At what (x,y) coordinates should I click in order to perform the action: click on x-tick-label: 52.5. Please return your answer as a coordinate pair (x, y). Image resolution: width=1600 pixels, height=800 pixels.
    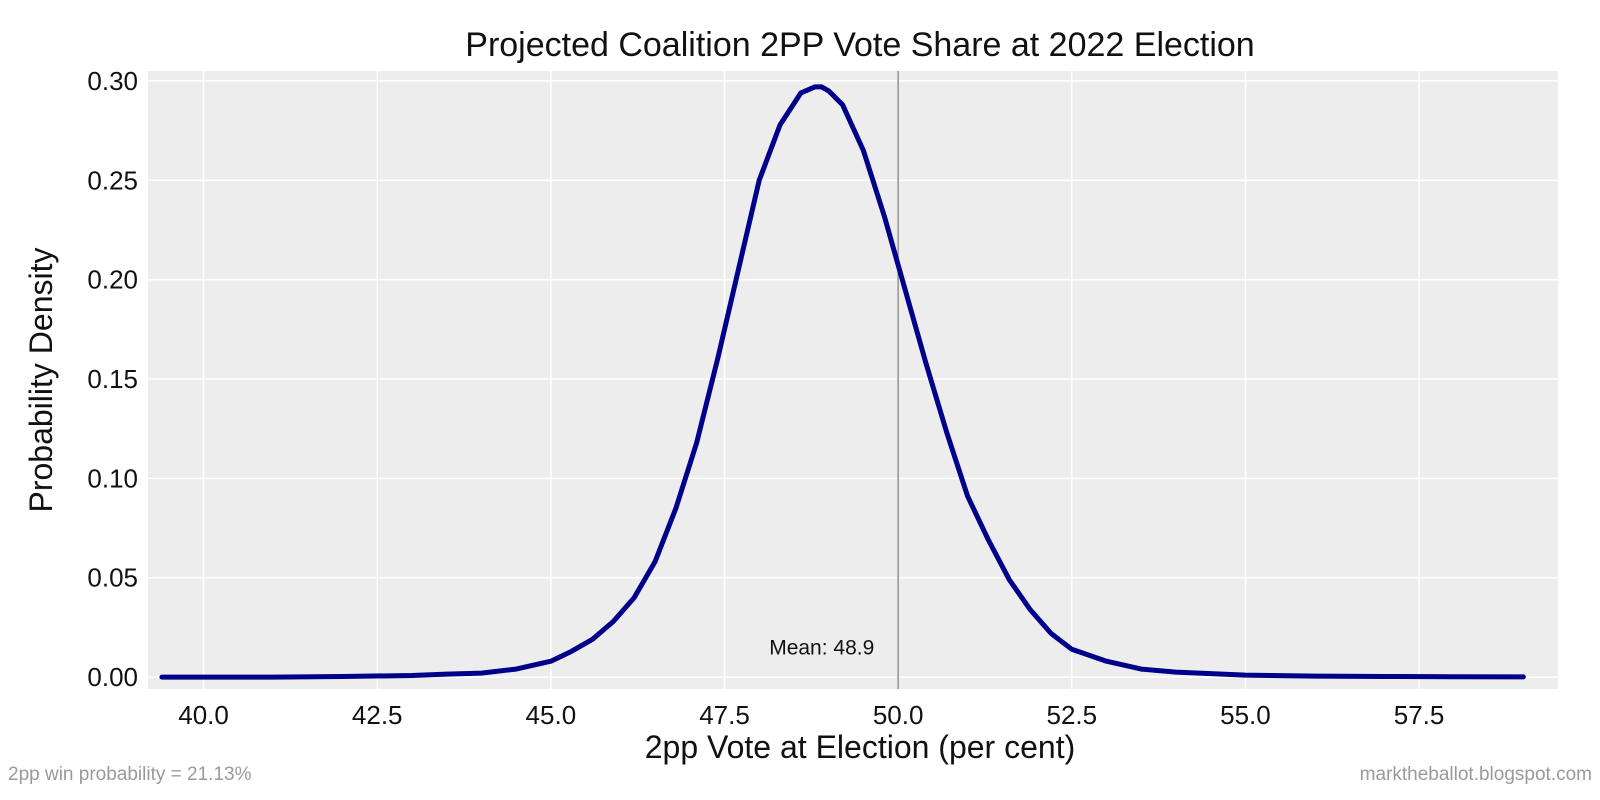
    Looking at the image, I should click on (1071, 715).